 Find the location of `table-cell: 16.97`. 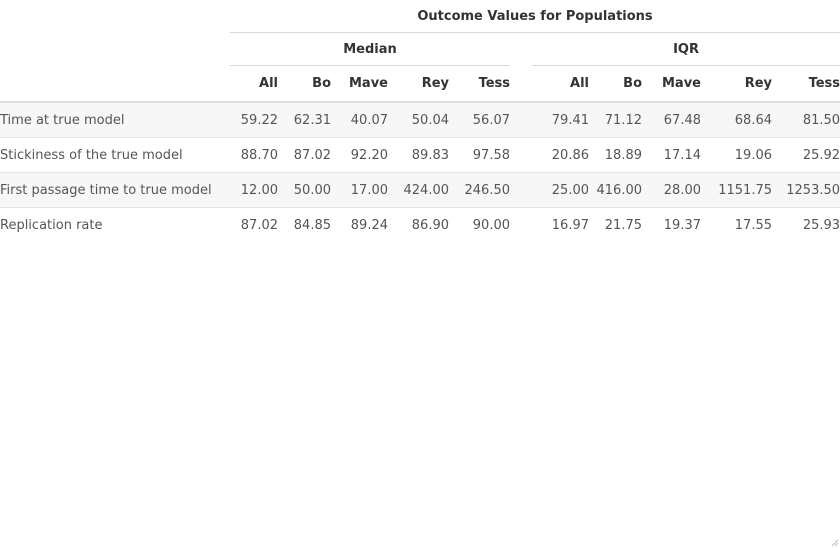

table-cell: 16.97 is located at coordinates (570, 225).